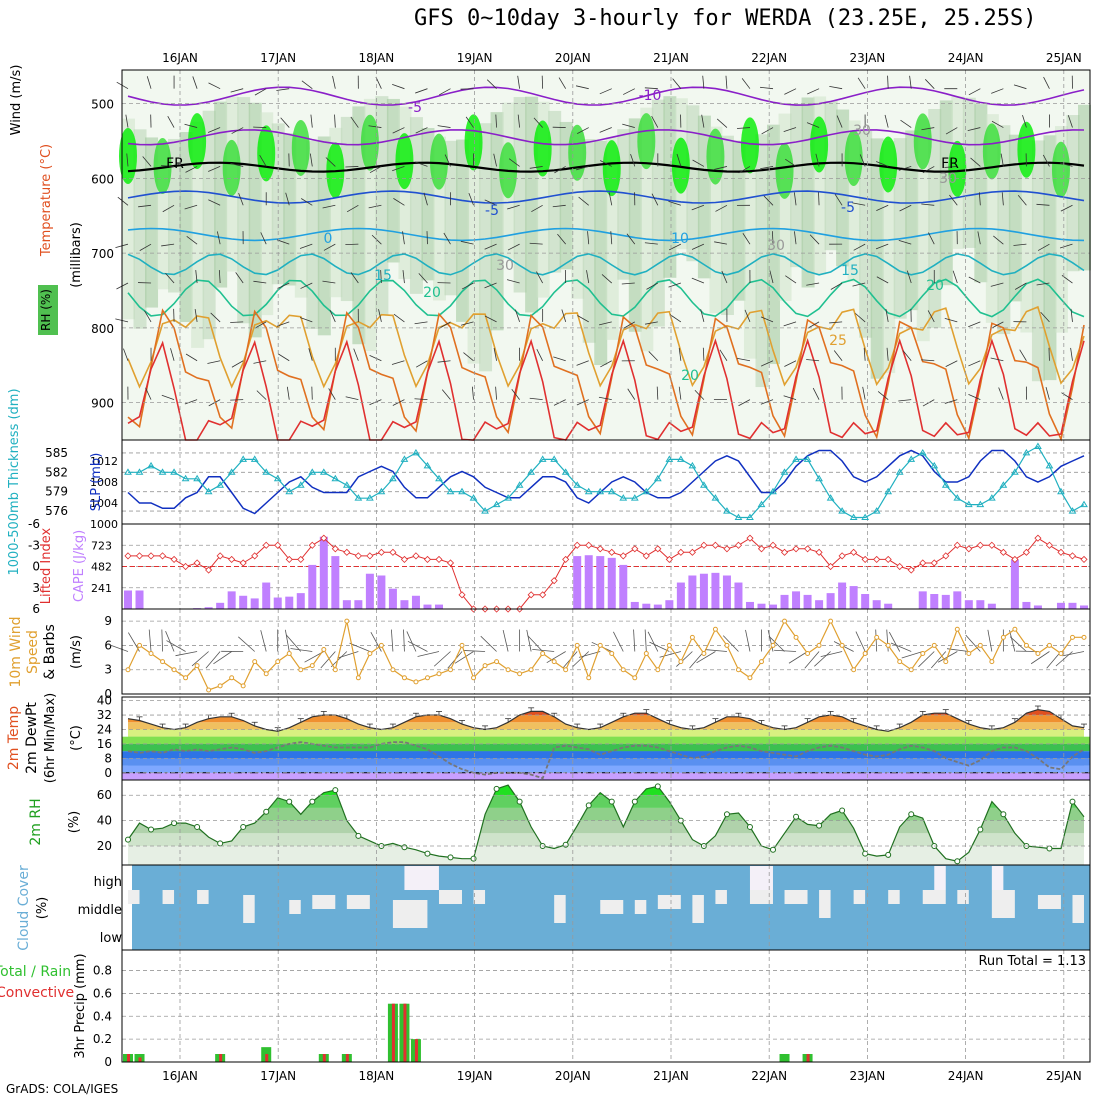 The height and width of the screenshot is (1100, 1100). Describe the element at coordinates (416, 1050) in the screenshot. I see `precip-convective-bar` at that location.